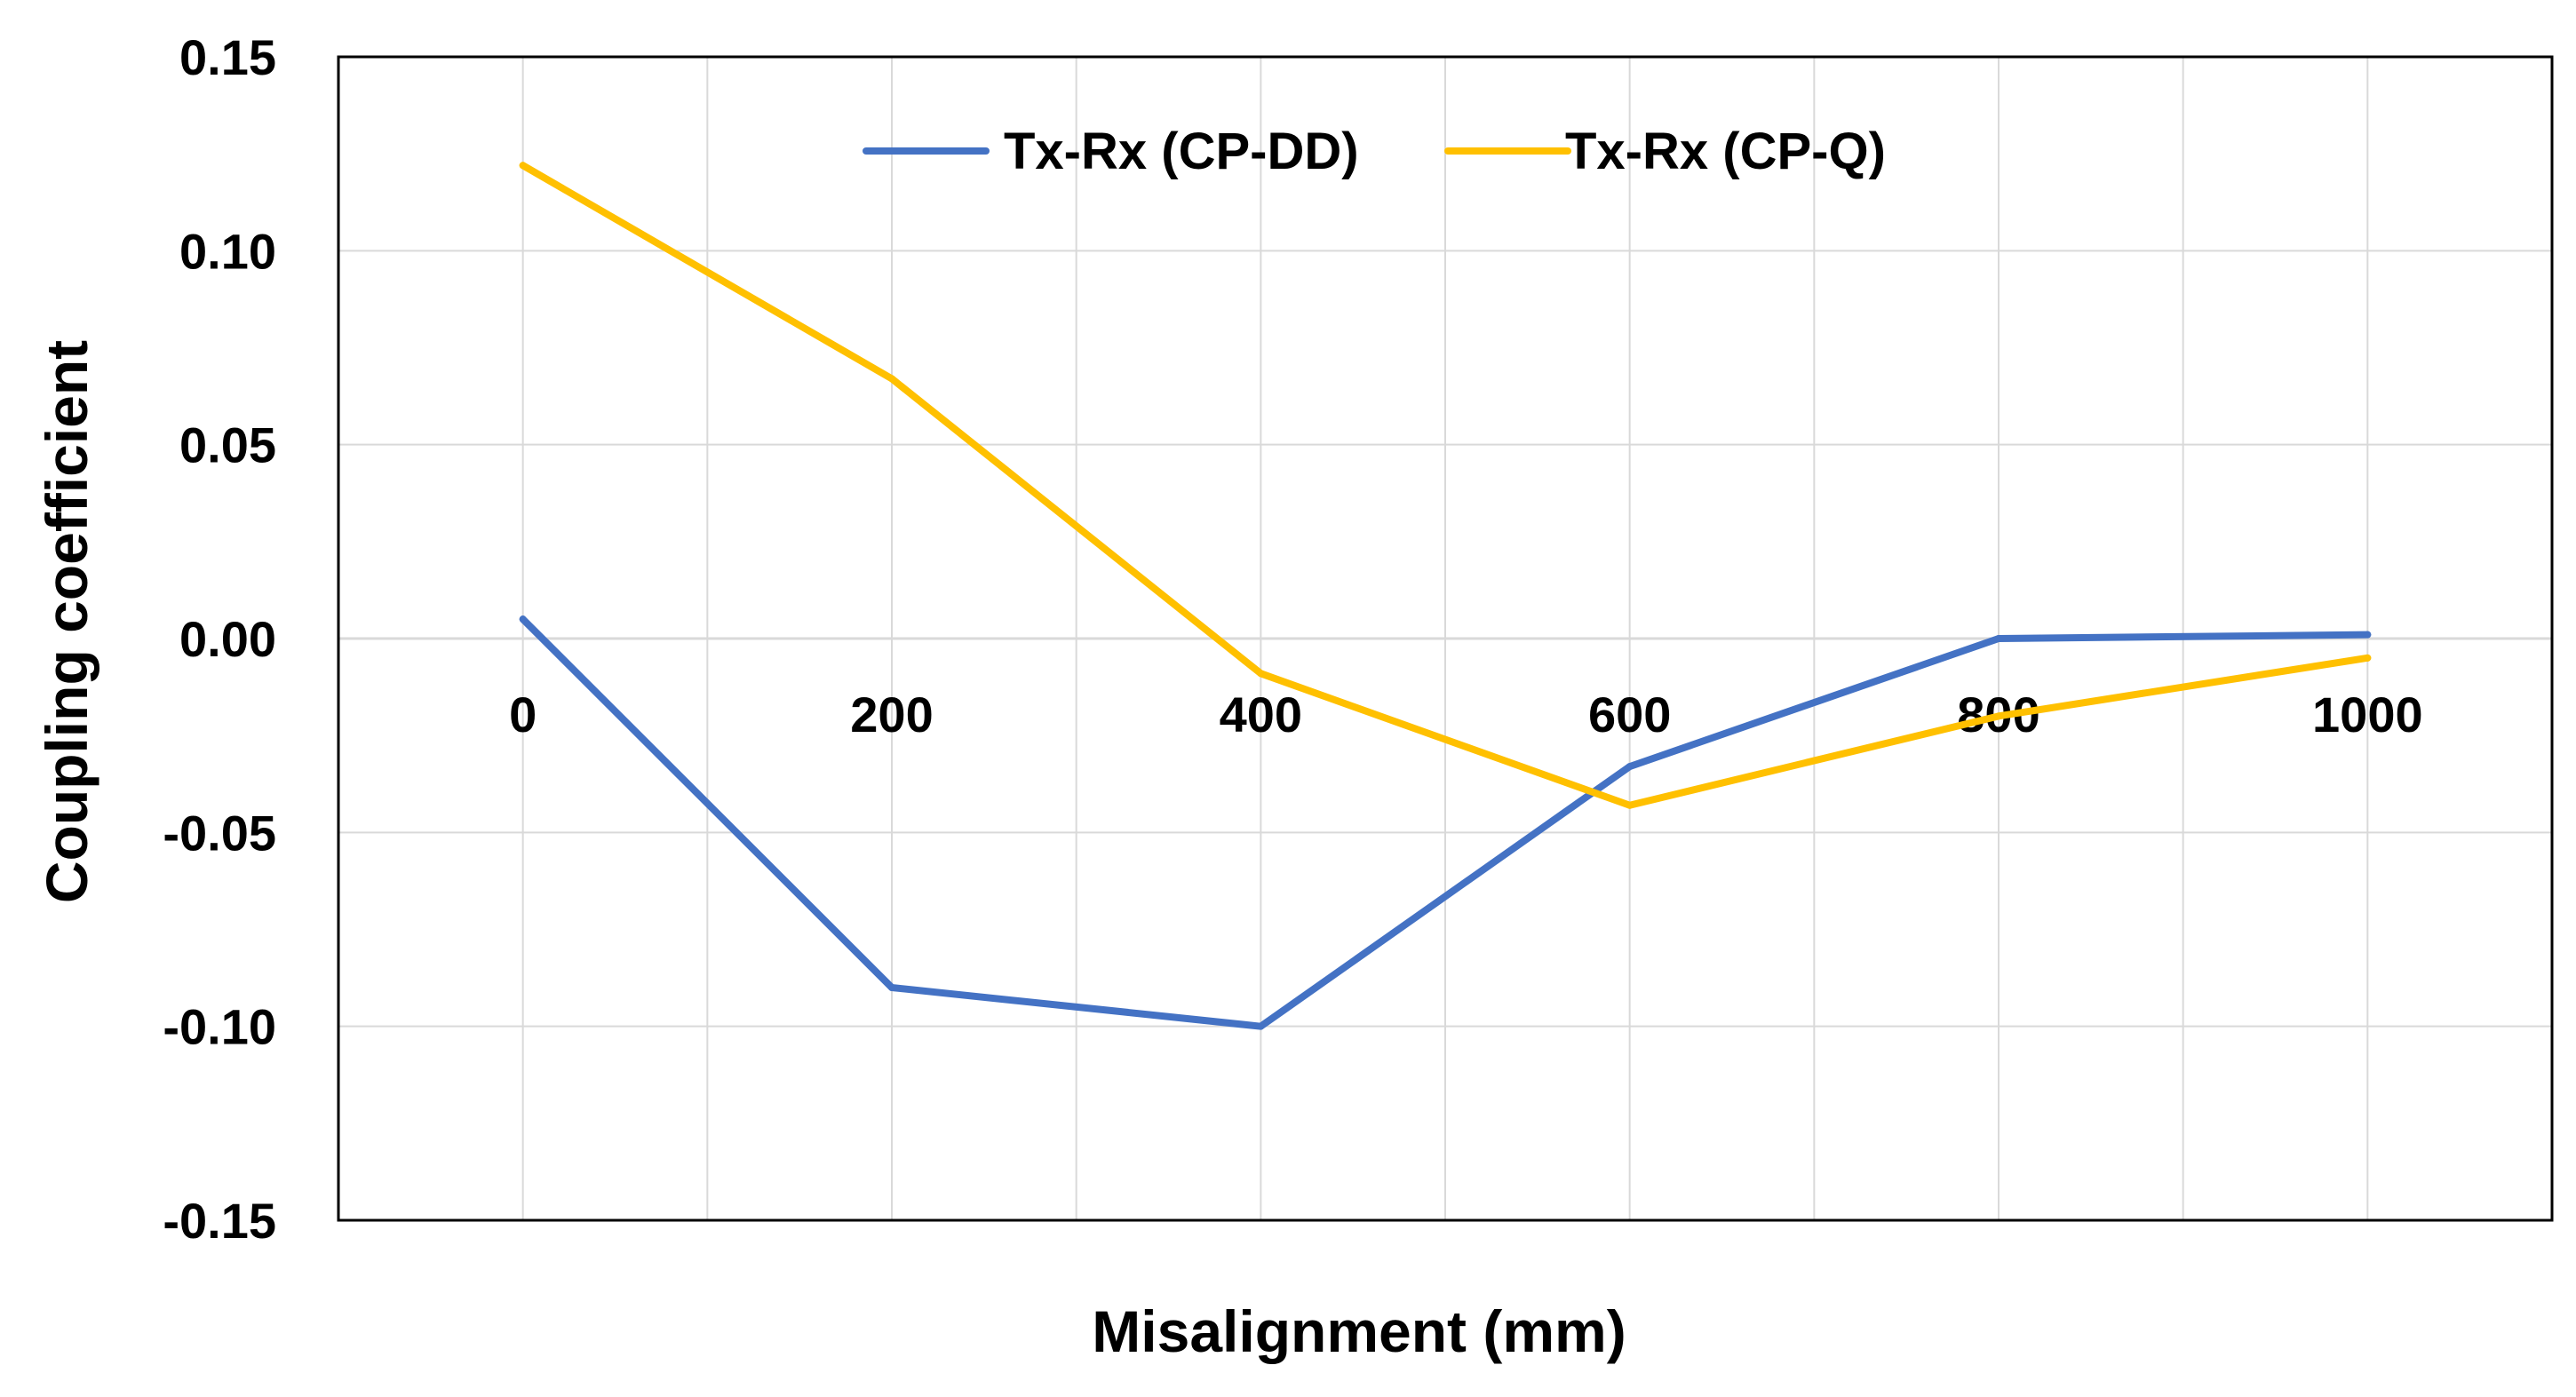 Image resolution: width=2576 pixels, height=1397 pixels. I want to click on y-tick-label: 0.00, so click(227, 639).